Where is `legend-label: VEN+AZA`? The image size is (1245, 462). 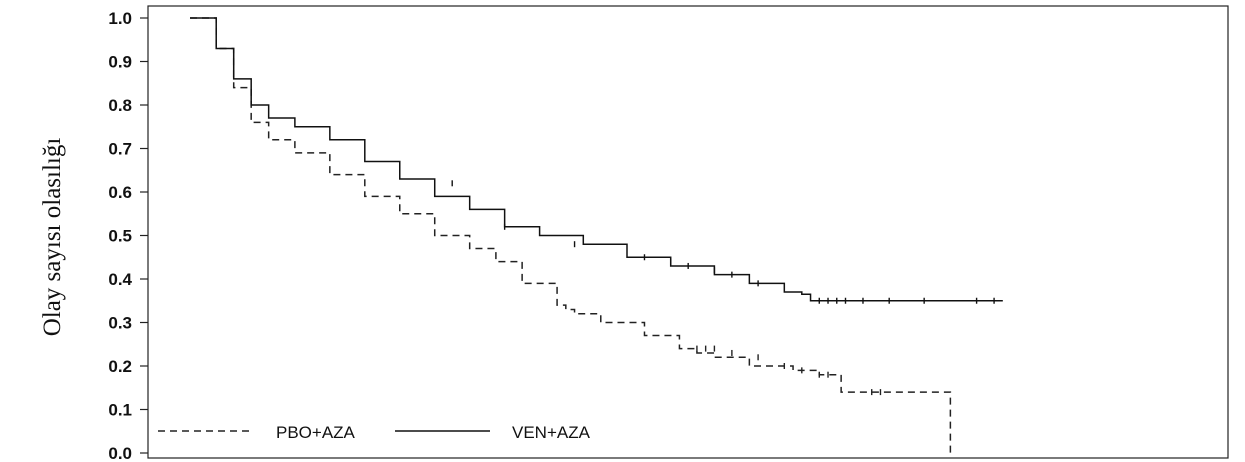
legend-label: VEN+AZA is located at coordinates (551, 432).